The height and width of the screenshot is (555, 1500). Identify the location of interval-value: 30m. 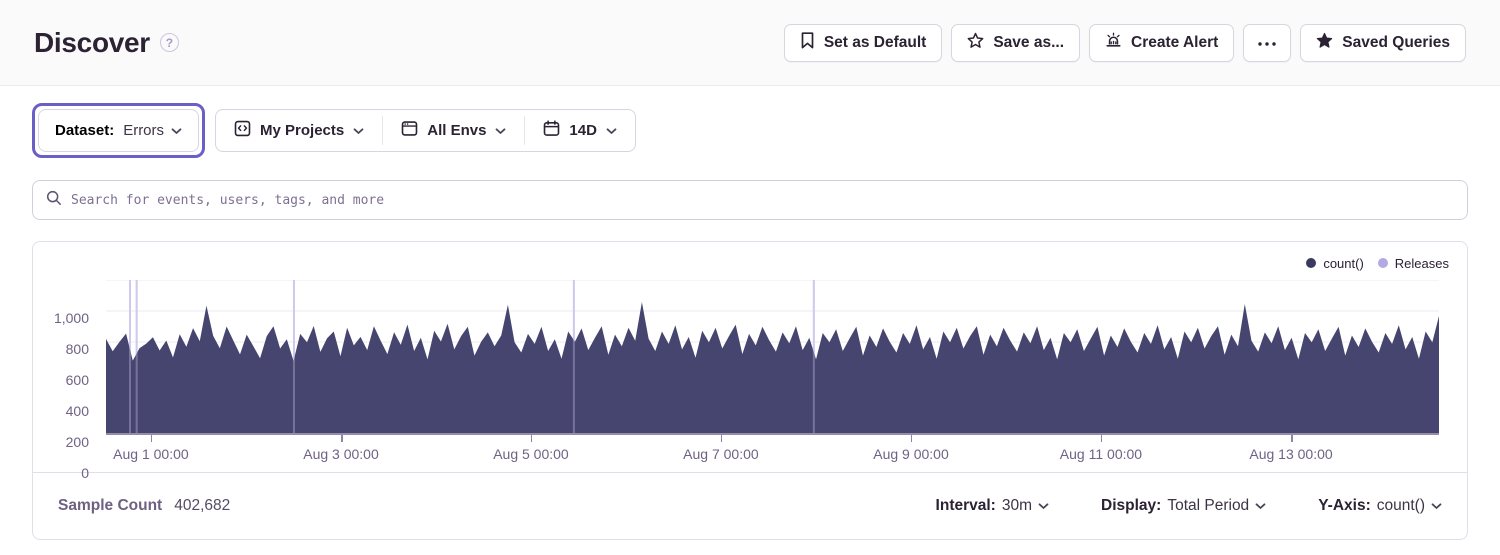
(1017, 505).